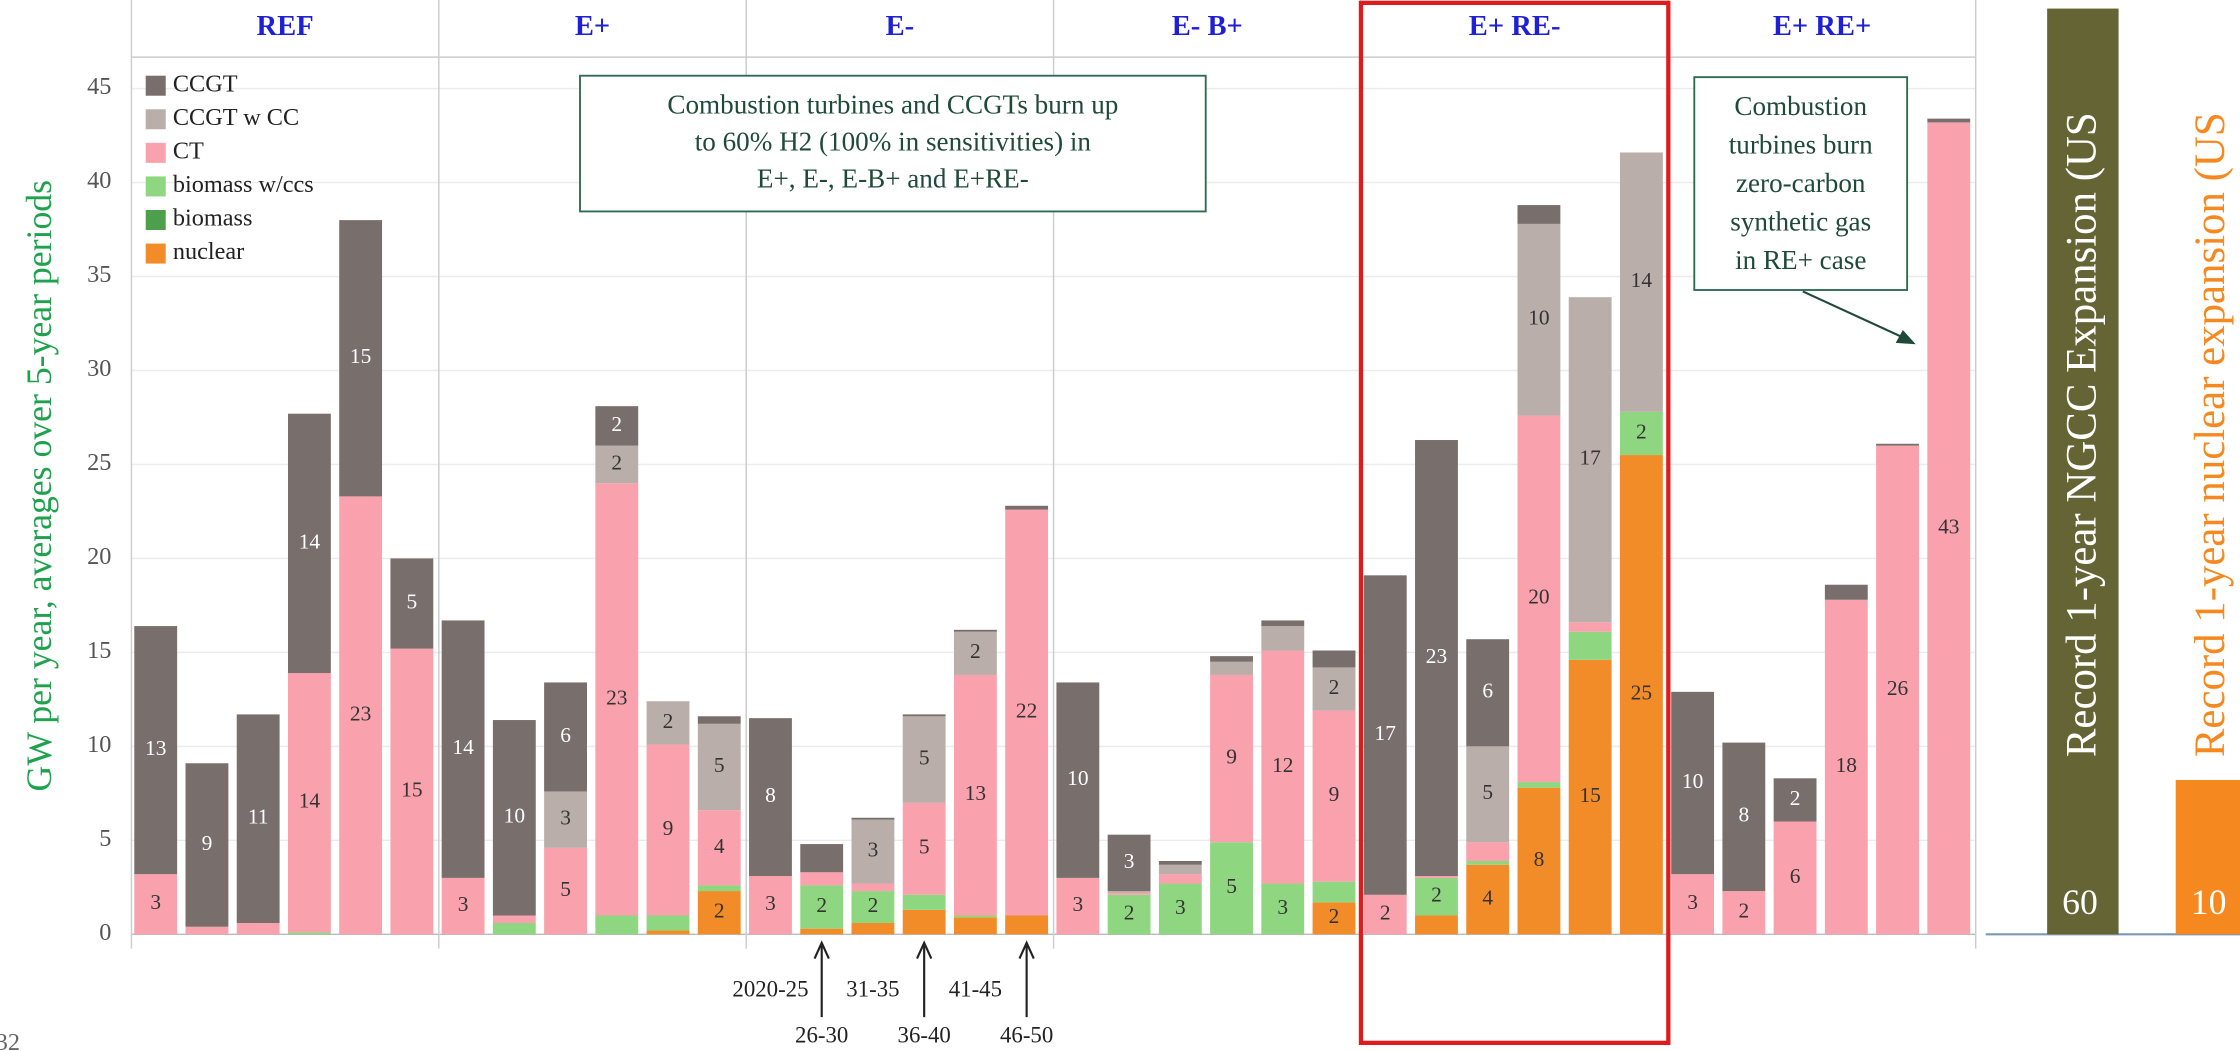  Describe the element at coordinates (1801, 183) in the screenshot. I see `annotation-box` at that location.